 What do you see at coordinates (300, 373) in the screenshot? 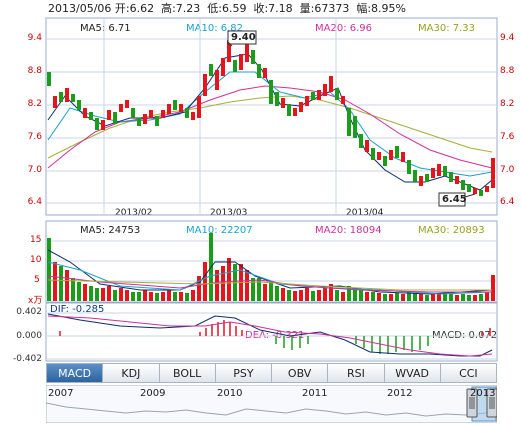
I see `tab-obv: OBV` at bounding box center [300, 373].